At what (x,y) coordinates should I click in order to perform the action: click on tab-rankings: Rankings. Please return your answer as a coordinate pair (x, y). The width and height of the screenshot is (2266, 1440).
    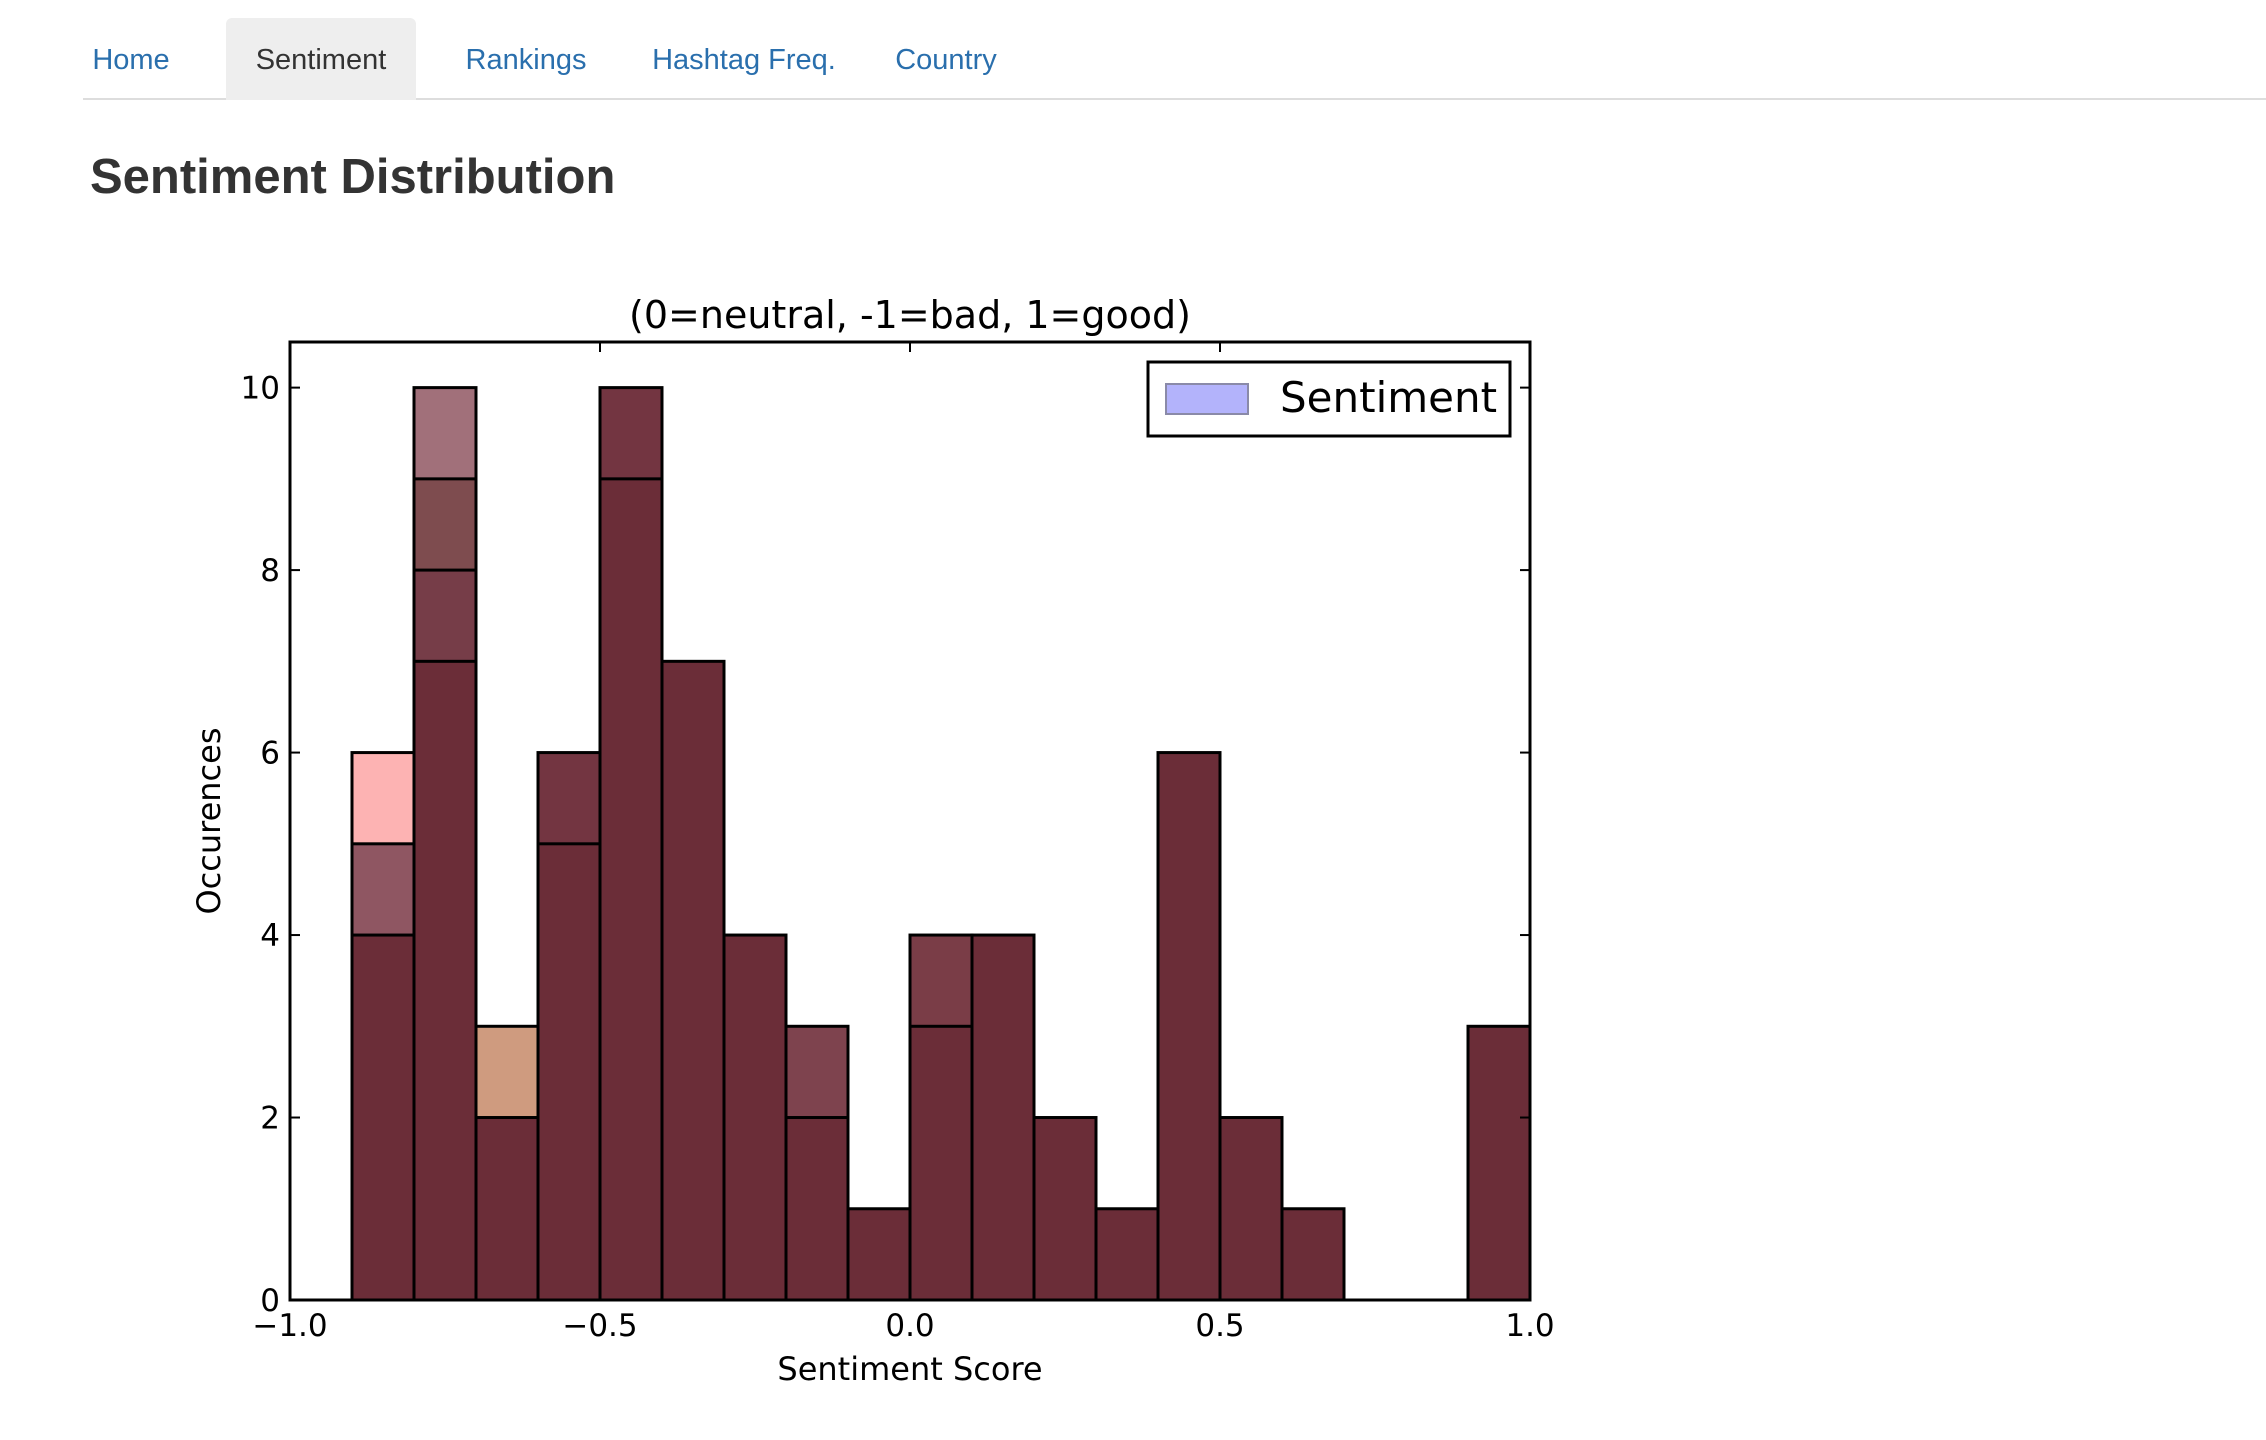
    Looking at the image, I should click on (526, 60).